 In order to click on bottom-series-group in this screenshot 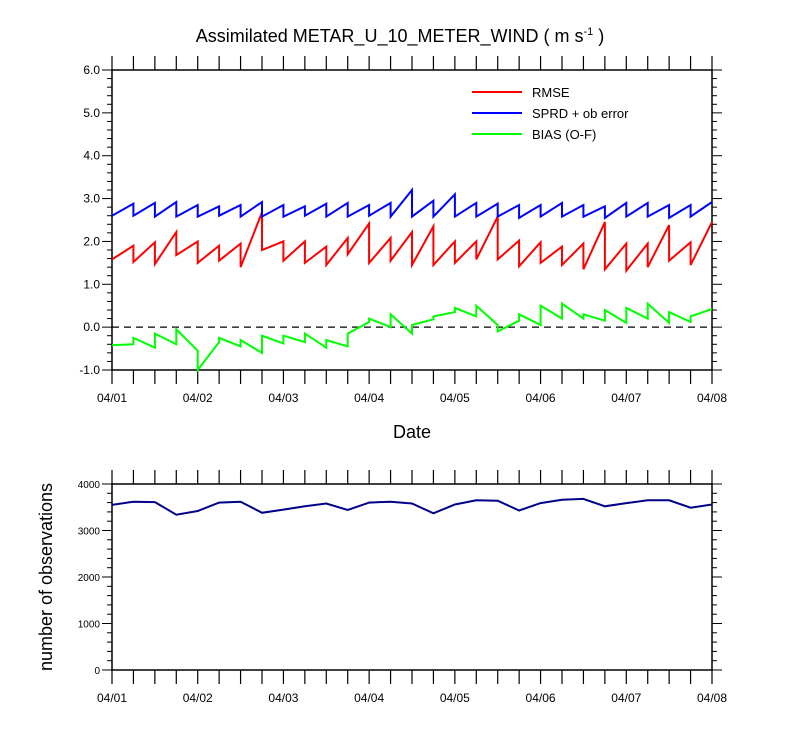, I will do `click(412, 506)`.